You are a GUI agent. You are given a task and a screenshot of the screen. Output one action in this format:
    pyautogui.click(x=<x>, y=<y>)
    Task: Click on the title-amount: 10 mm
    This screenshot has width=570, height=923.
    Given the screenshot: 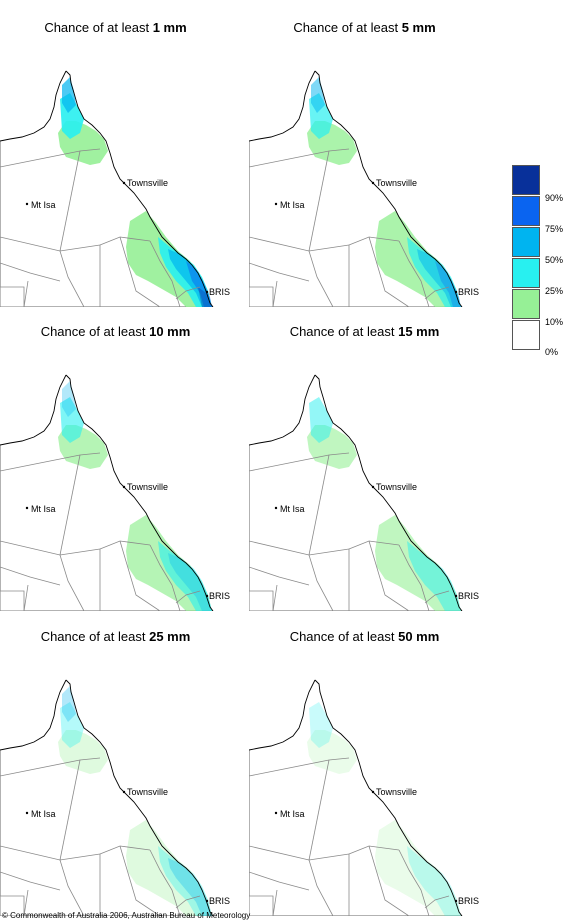 What is the action you would take?
    pyautogui.click(x=170, y=331)
    